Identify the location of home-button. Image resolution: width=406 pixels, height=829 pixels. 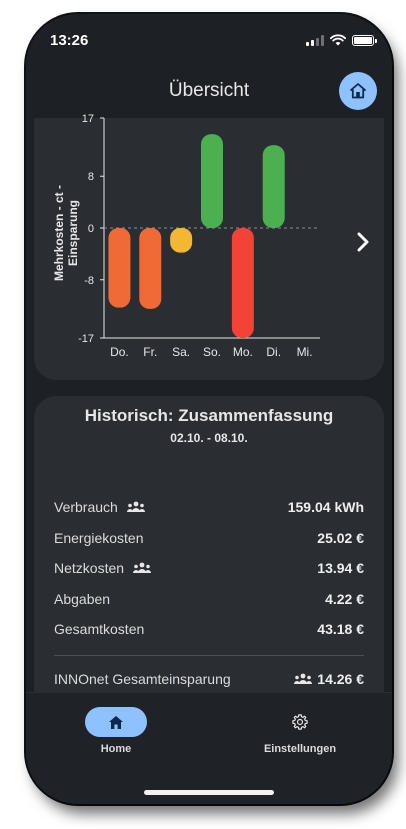
(358, 91).